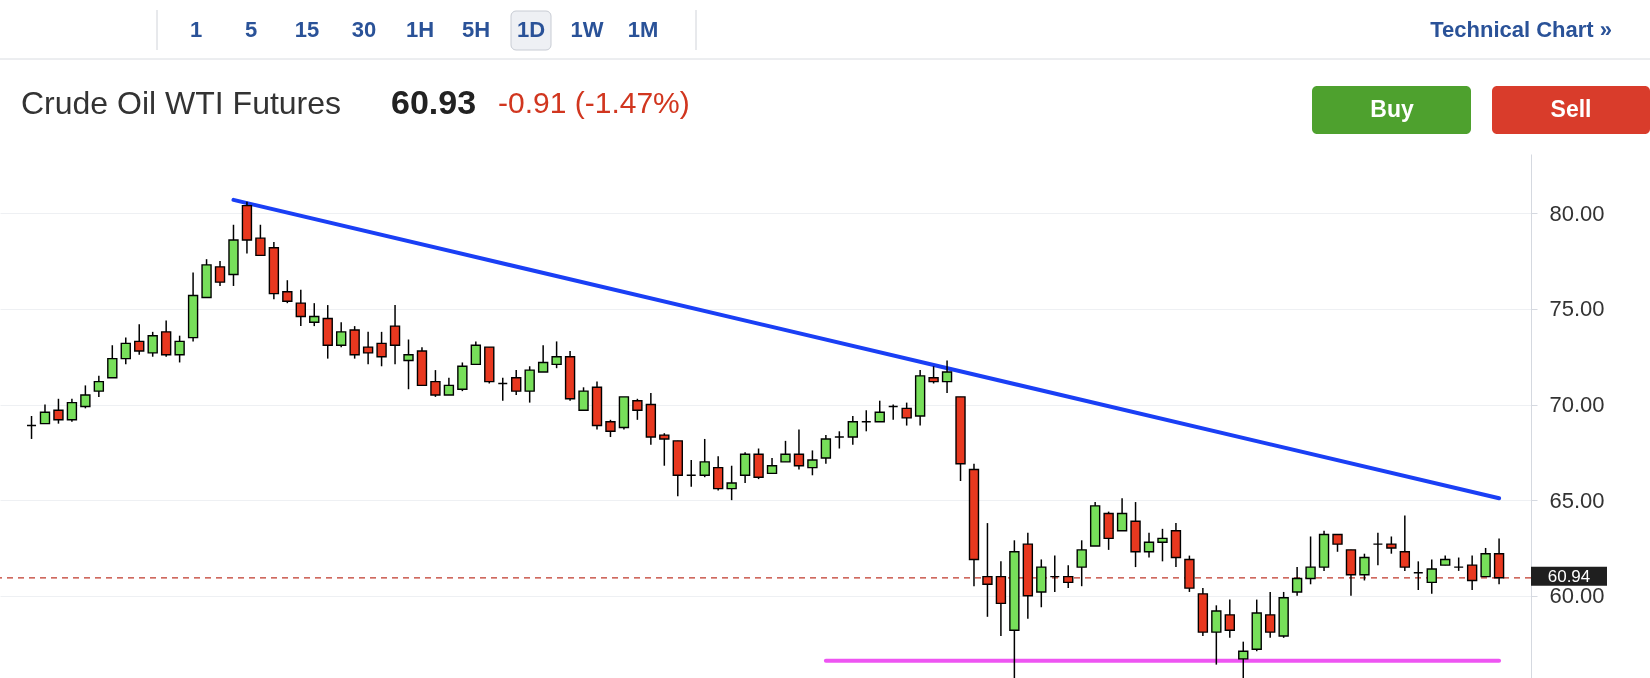 The height and width of the screenshot is (678, 1650). Describe the element at coordinates (1569, 576) in the screenshot. I see `ref-line-label: 60.94` at that location.